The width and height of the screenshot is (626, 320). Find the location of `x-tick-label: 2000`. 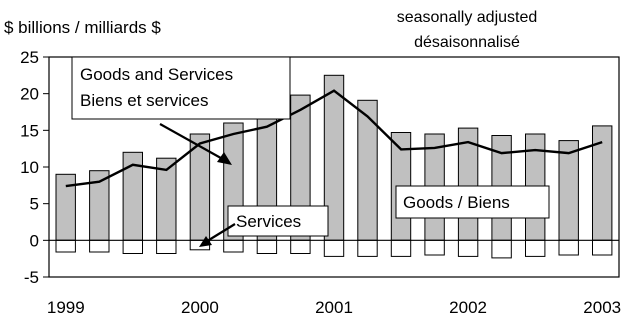

x-tick-label: 2000 is located at coordinates (200, 307).